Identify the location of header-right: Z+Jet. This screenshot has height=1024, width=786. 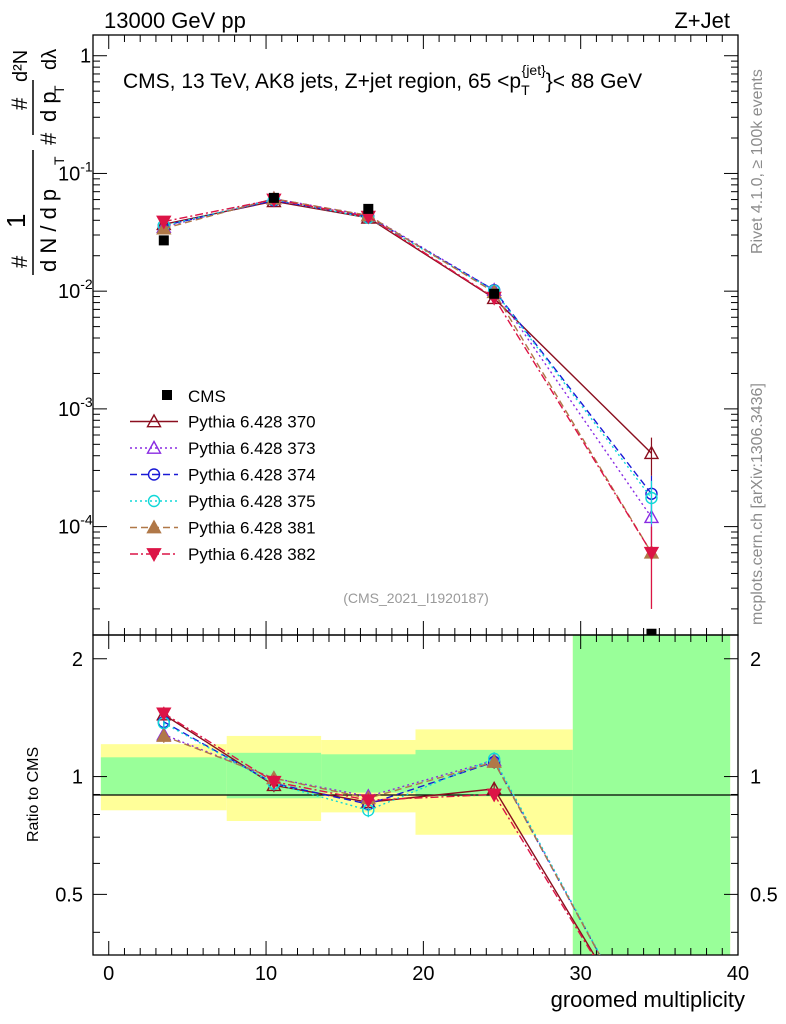
(702, 20).